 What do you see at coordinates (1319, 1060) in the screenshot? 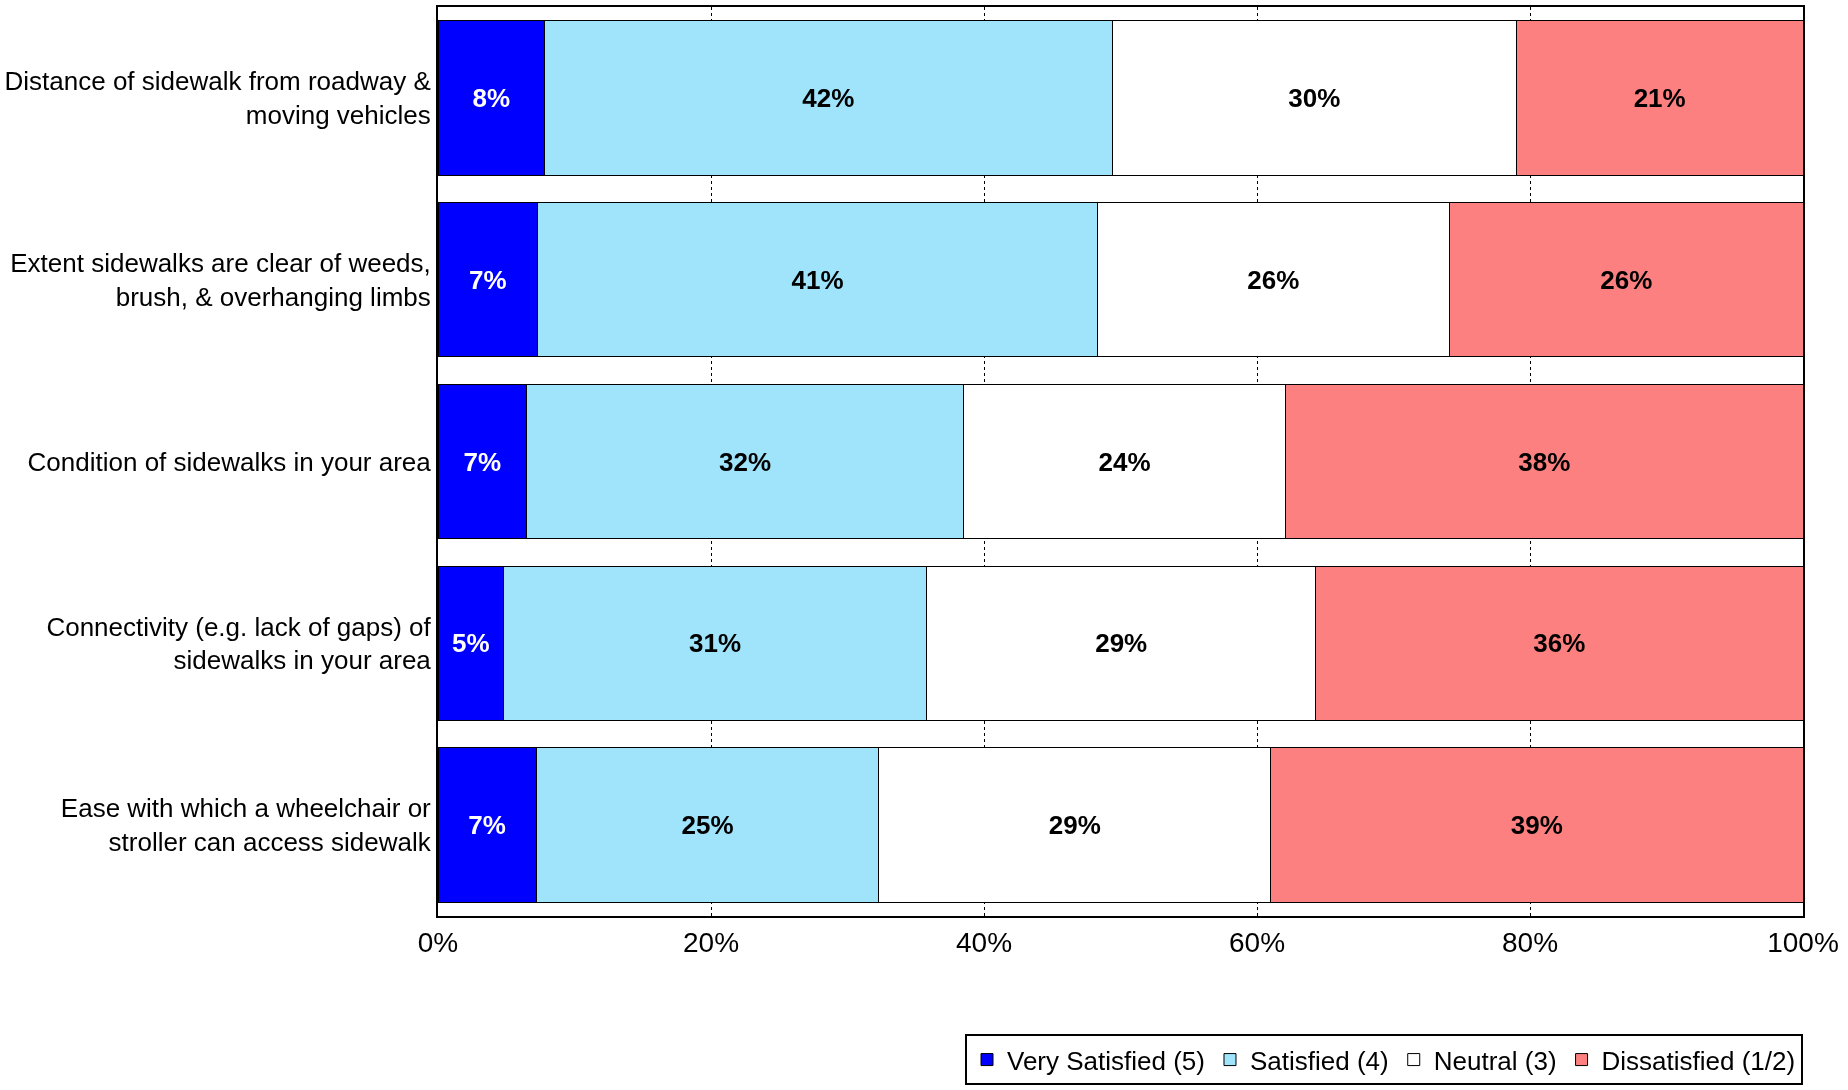
I see `legend-label: Satisfied (4)` at bounding box center [1319, 1060].